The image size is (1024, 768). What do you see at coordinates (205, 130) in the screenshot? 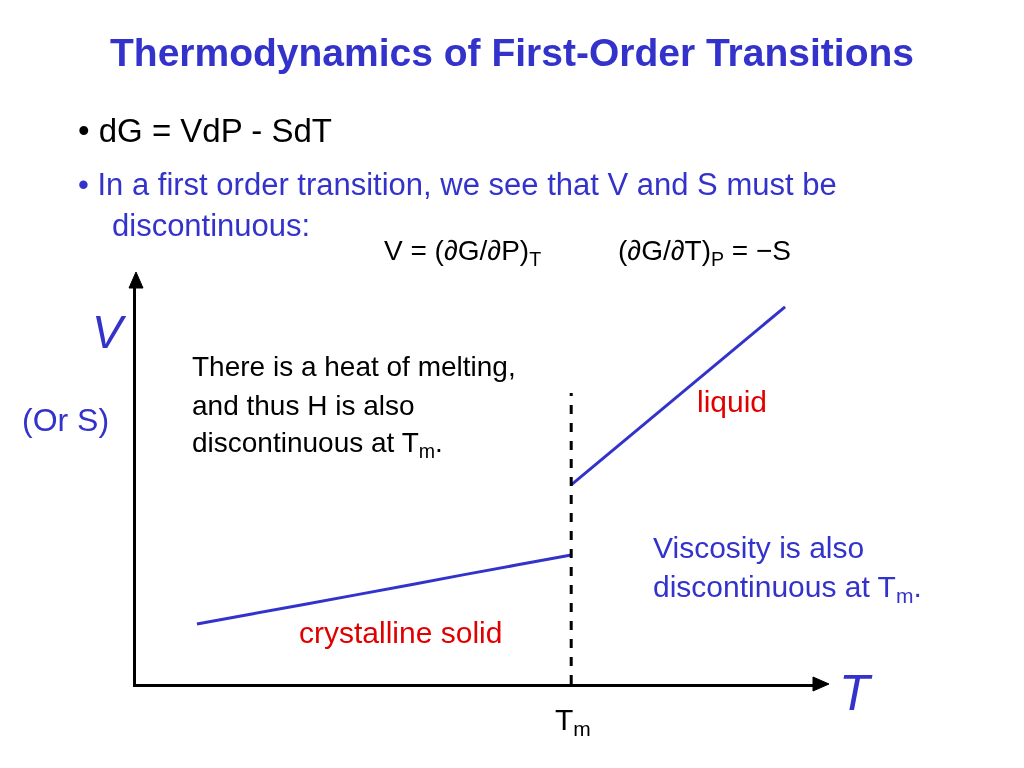
I see `text: • dG = VdP - SdT` at bounding box center [205, 130].